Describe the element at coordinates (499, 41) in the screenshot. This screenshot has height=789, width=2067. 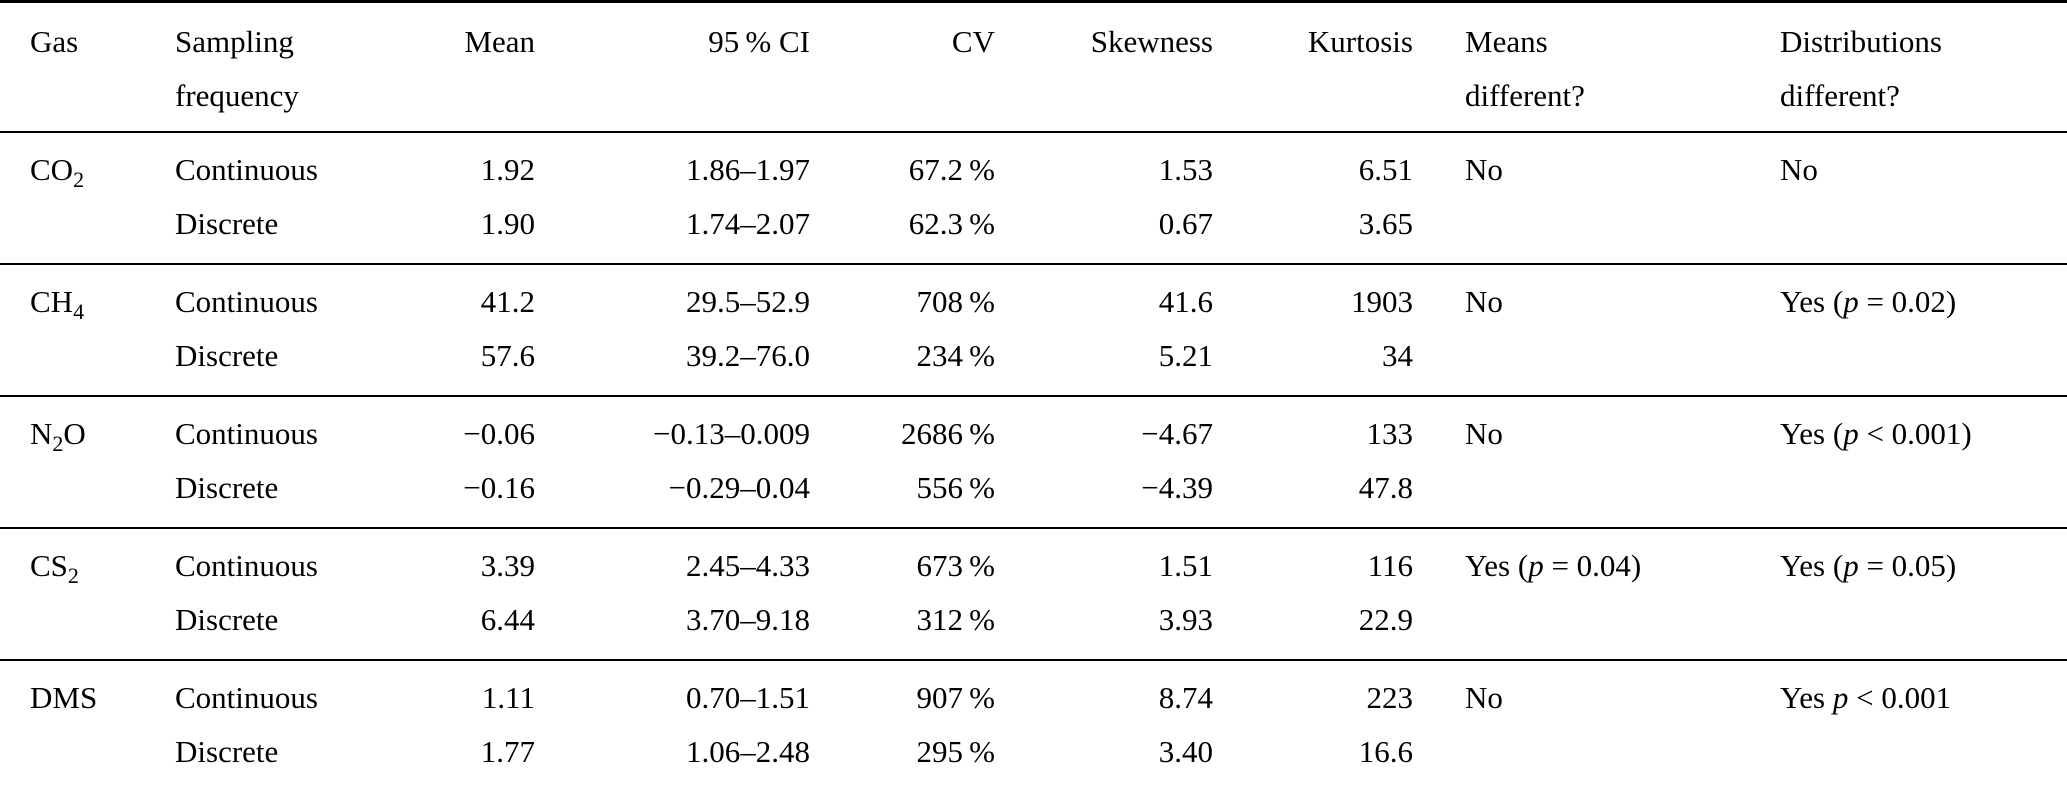
I see `header-mean: Mean` at that location.